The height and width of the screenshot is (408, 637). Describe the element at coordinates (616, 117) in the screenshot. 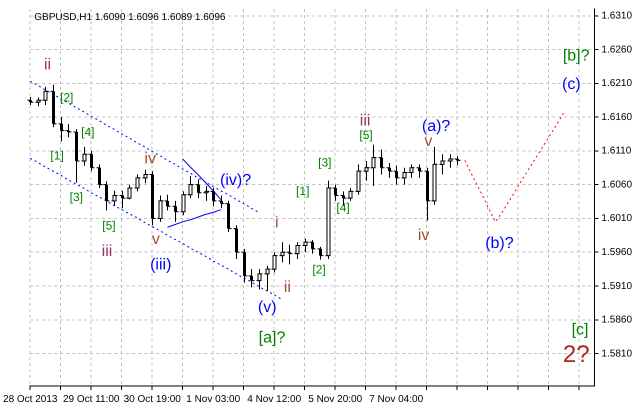

I see `y-tick-label: 1.6160` at that location.